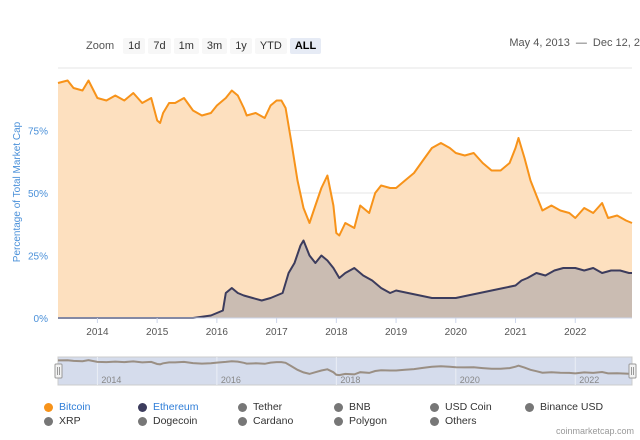 The height and width of the screenshot is (440, 640). What do you see at coordinates (214, 46) in the screenshot?
I see `zoom-3m-button: 3m` at bounding box center [214, 46].